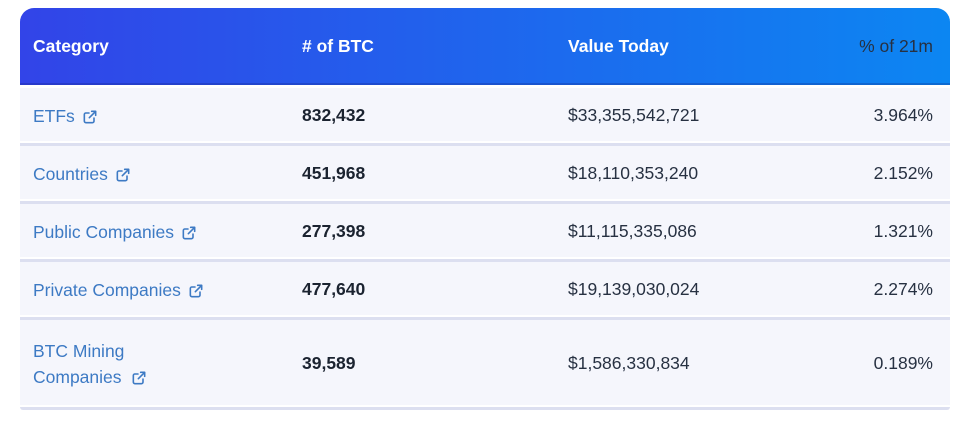  Describe the element at coordinates (903, 363) in the screenshot. I see `pct-of-21m: 0.189%` at that location.